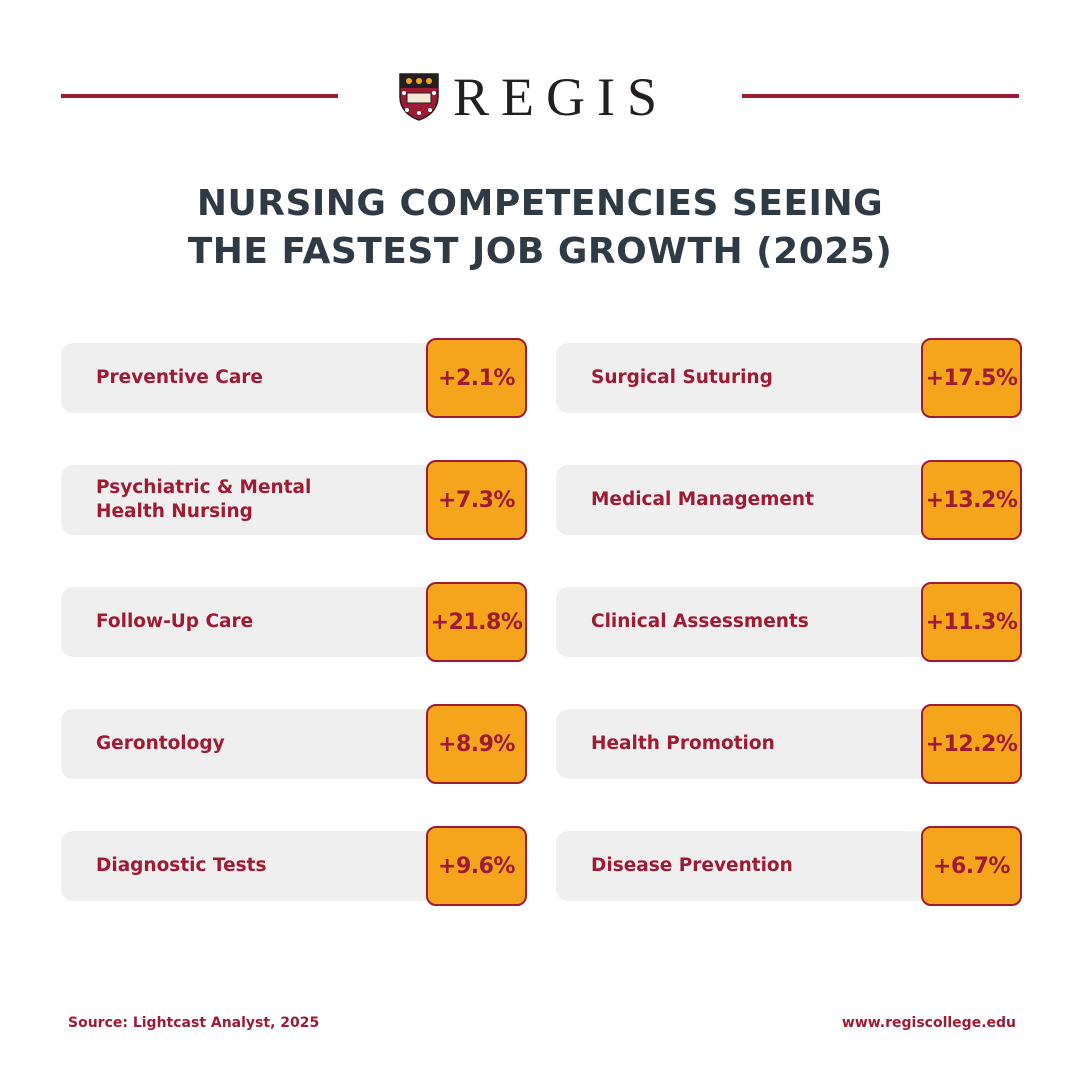 Image resolution: width=1080 pixels, height=1080 pixels. I want to click on title-line-1: NURSING COMPETENCIES SEEING, so click(540, 203).